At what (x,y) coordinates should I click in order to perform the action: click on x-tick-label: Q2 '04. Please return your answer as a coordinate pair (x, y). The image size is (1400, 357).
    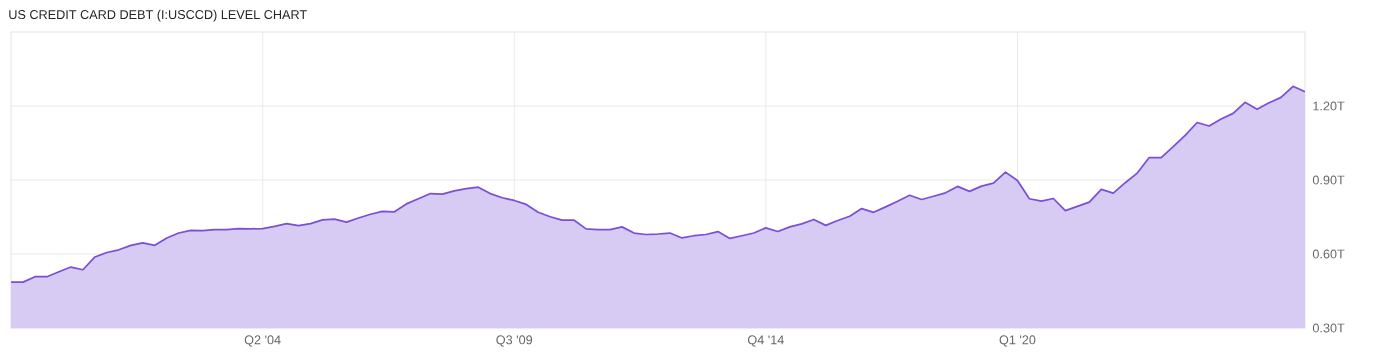
    Looking at the image, I should click on (262, 341).